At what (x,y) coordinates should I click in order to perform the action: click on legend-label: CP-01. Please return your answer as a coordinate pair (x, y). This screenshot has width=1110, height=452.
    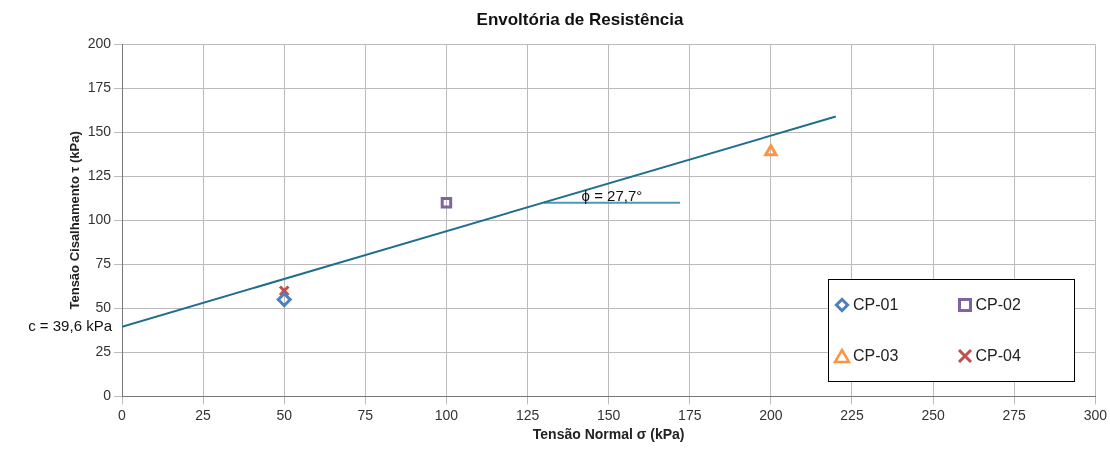
    Looking at the image, I should click on (876, 305).